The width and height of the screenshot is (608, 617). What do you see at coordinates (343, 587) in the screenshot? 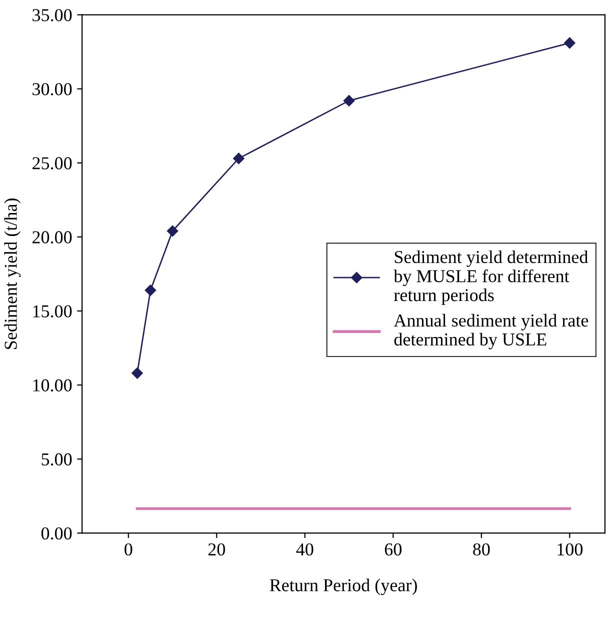
I see `x-axis-title: Return Period (year)` at bounding box center [343, 587].